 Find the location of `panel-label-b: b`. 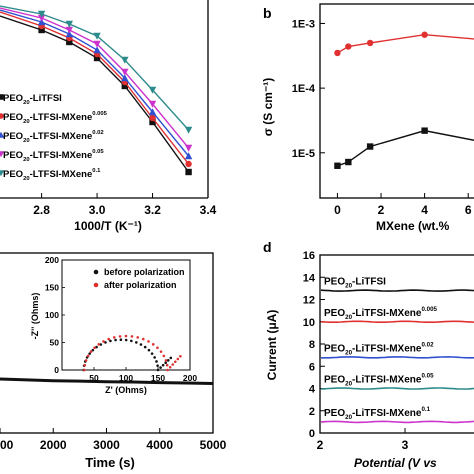

panel-label-b: b is located at coordinates (267, 13).